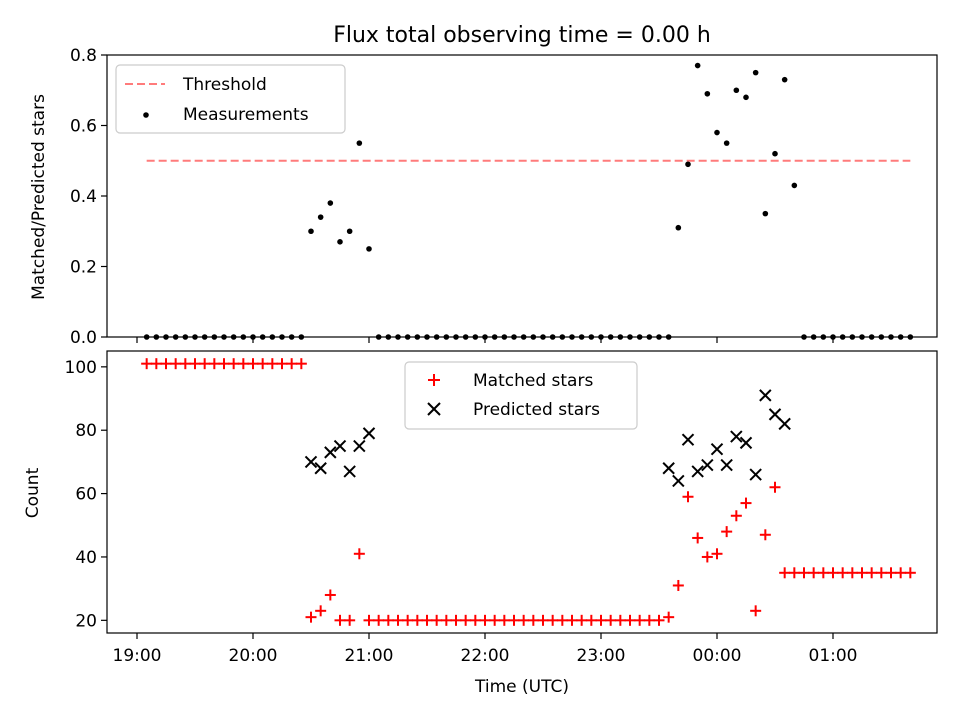  Describe the element at coordinates (83, 268) in the screenshot. I see `top-y-tick-label: 0.2` at that location.